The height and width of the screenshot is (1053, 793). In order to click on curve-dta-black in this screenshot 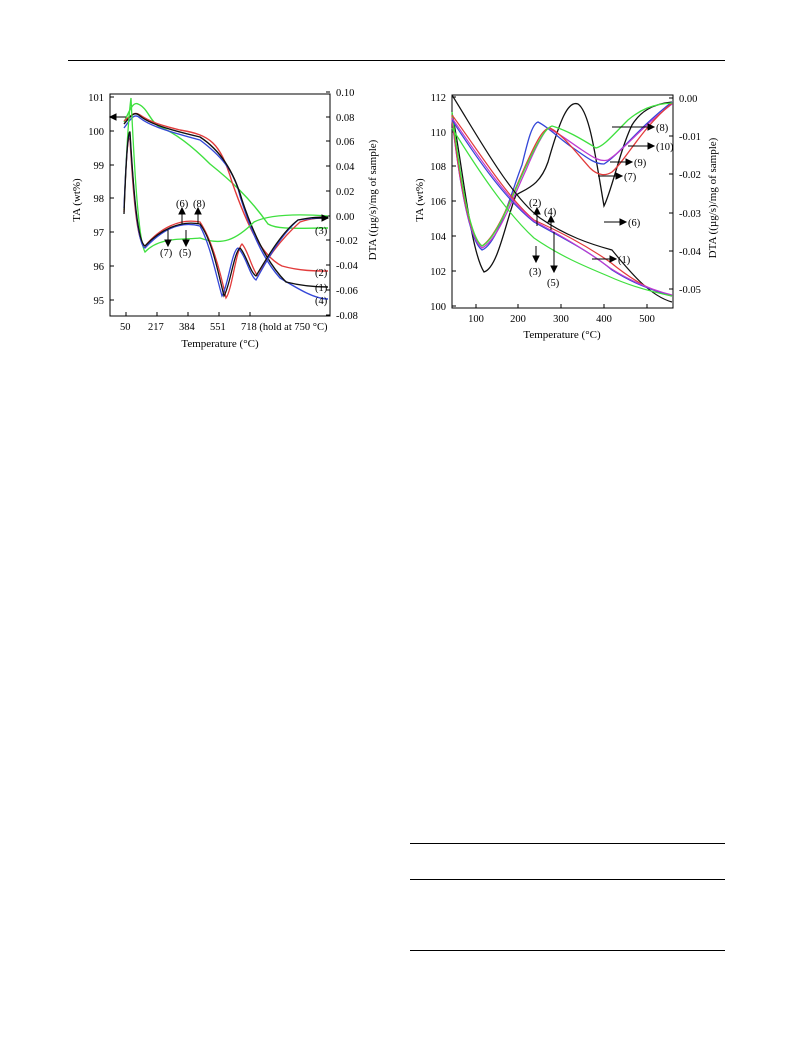, I will do `click(226, 214)`.